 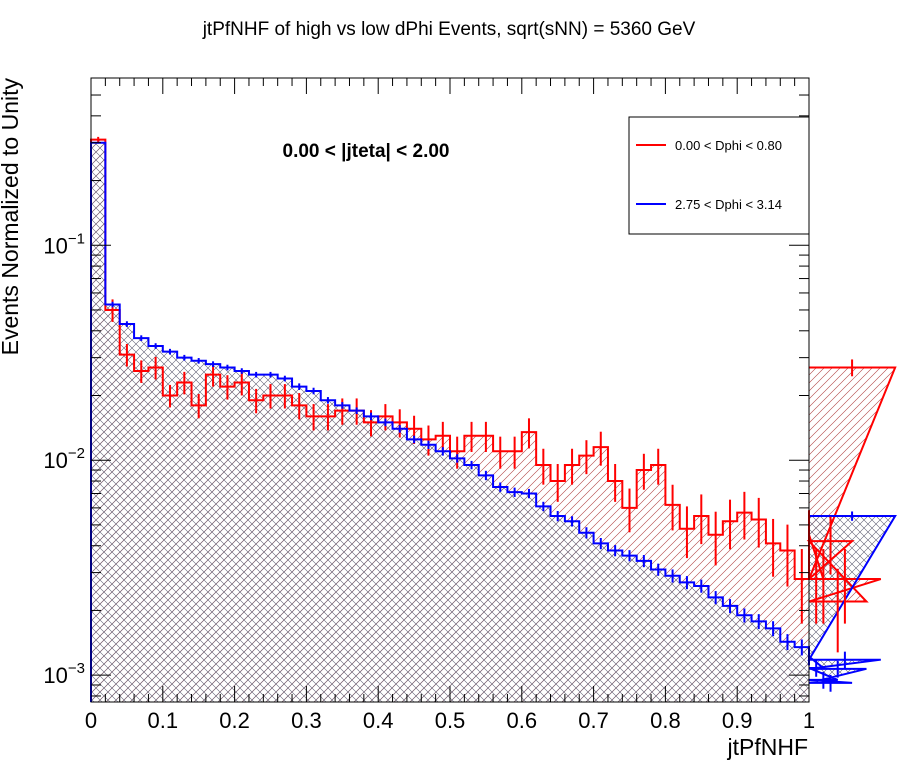 I want to click on x-tick-label: 0.4, so click(x=378, y=720).